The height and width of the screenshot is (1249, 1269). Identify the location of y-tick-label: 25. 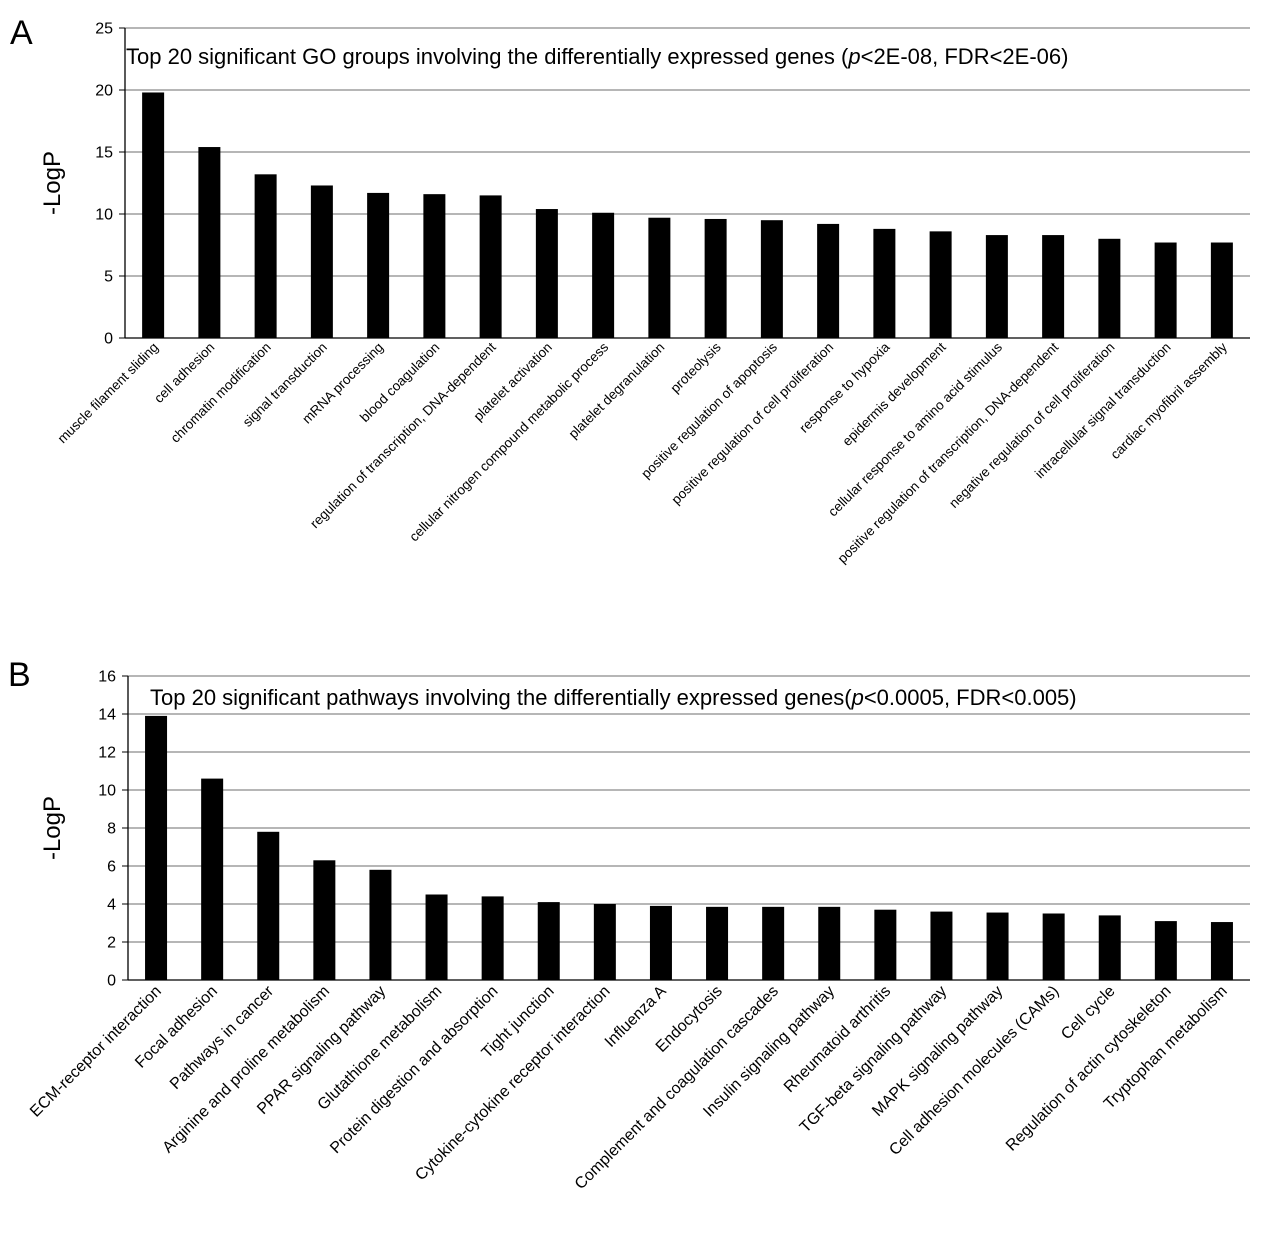
(104, 29).